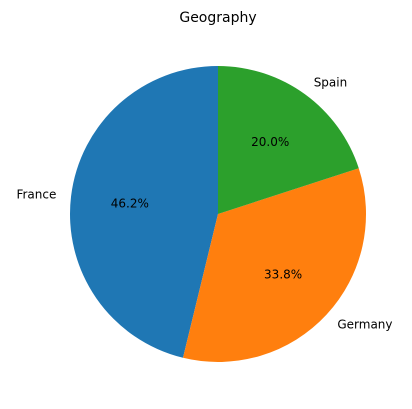 Image resolution: width=412 pixels, height=409 pixels. Describe the element at coordinates (270, 142) in the screenshot. I see `percentage-label-spain: 20.0%` at that location.